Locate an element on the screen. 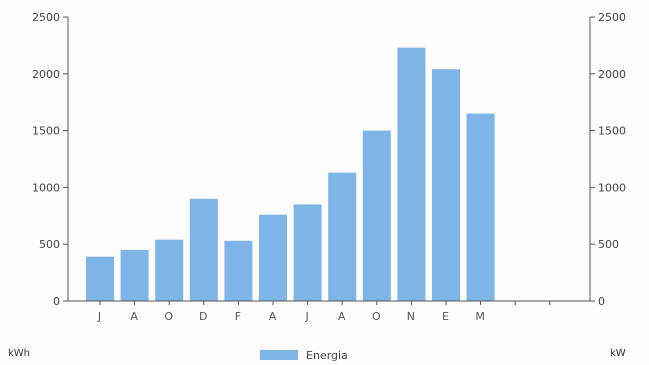 Image resolution: width=649 pixels, height=365 pixels. left-tick-label: 2500 is located at coordinates (46, 17).